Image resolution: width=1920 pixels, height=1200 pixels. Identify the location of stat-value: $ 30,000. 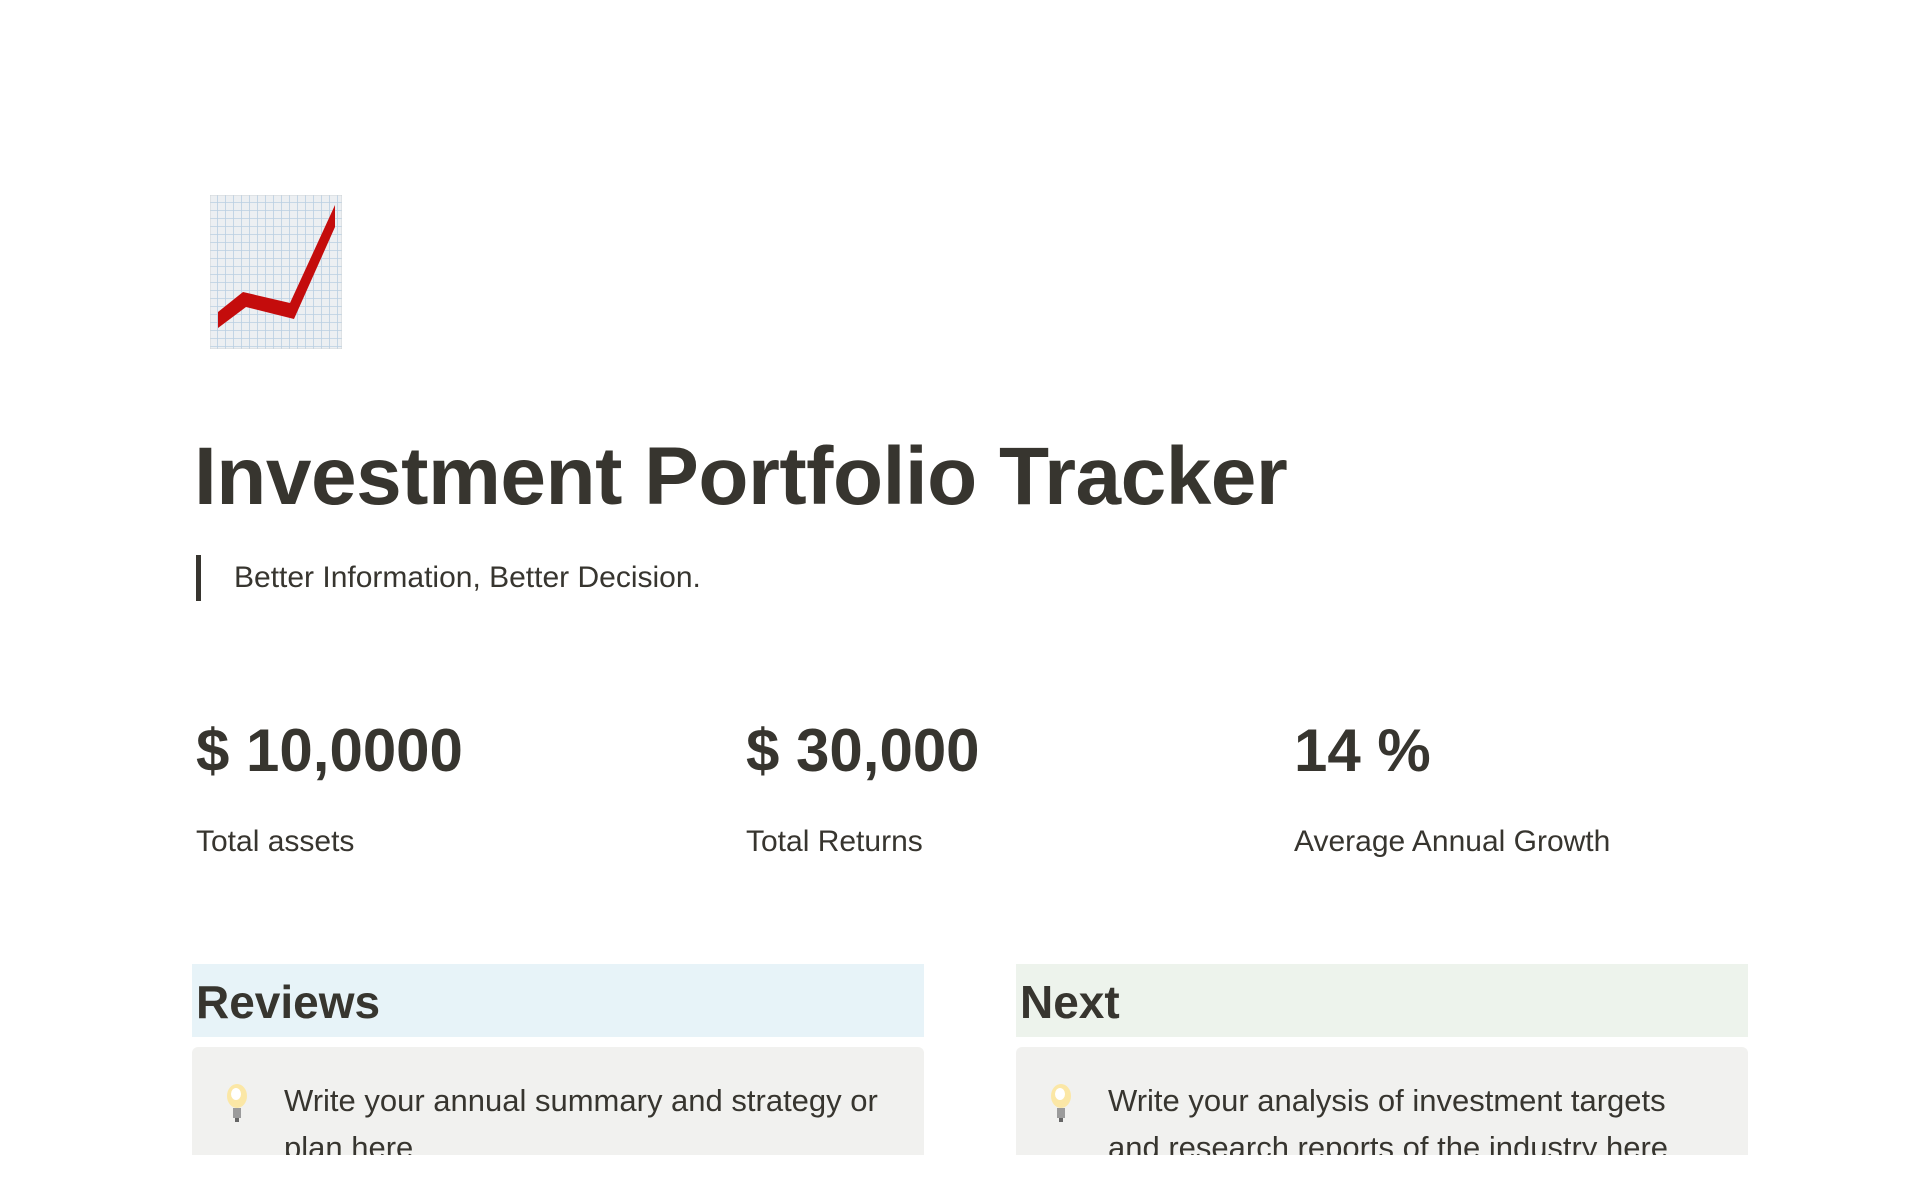
(863, 750).